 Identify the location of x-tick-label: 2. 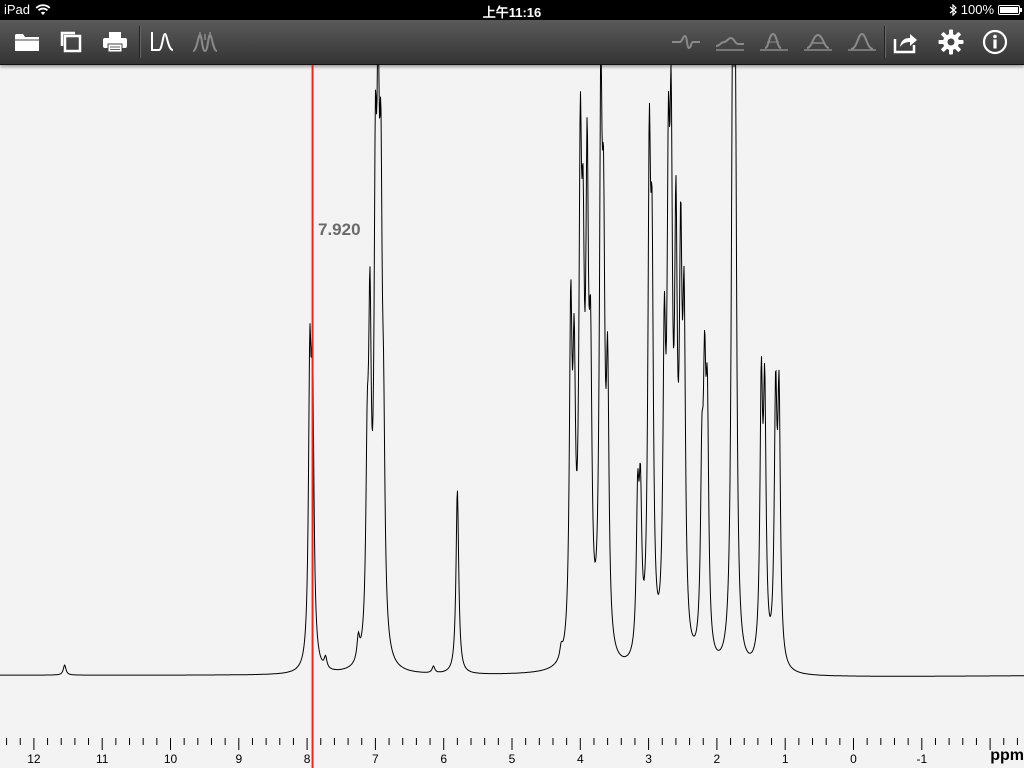
(717, 759).